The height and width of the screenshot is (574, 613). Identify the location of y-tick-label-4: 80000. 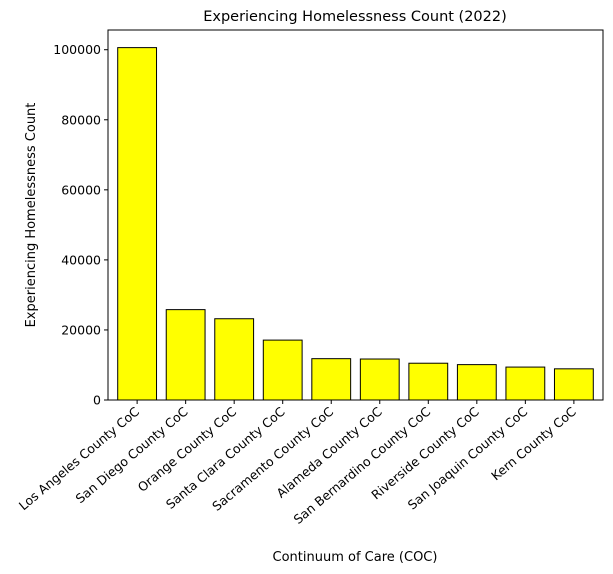
(81, 119).